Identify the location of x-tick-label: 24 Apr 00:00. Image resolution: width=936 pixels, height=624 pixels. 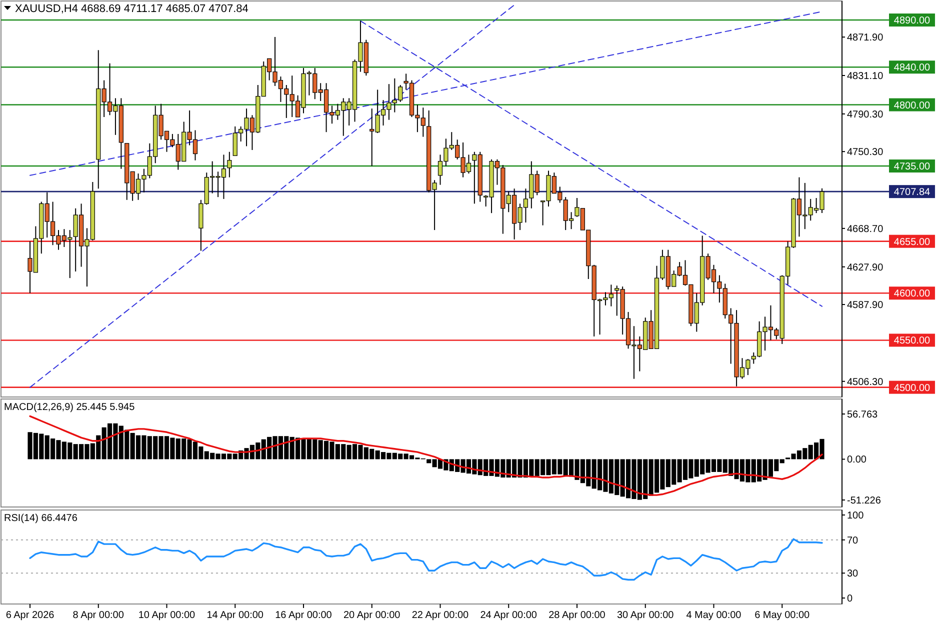
(509, 615).